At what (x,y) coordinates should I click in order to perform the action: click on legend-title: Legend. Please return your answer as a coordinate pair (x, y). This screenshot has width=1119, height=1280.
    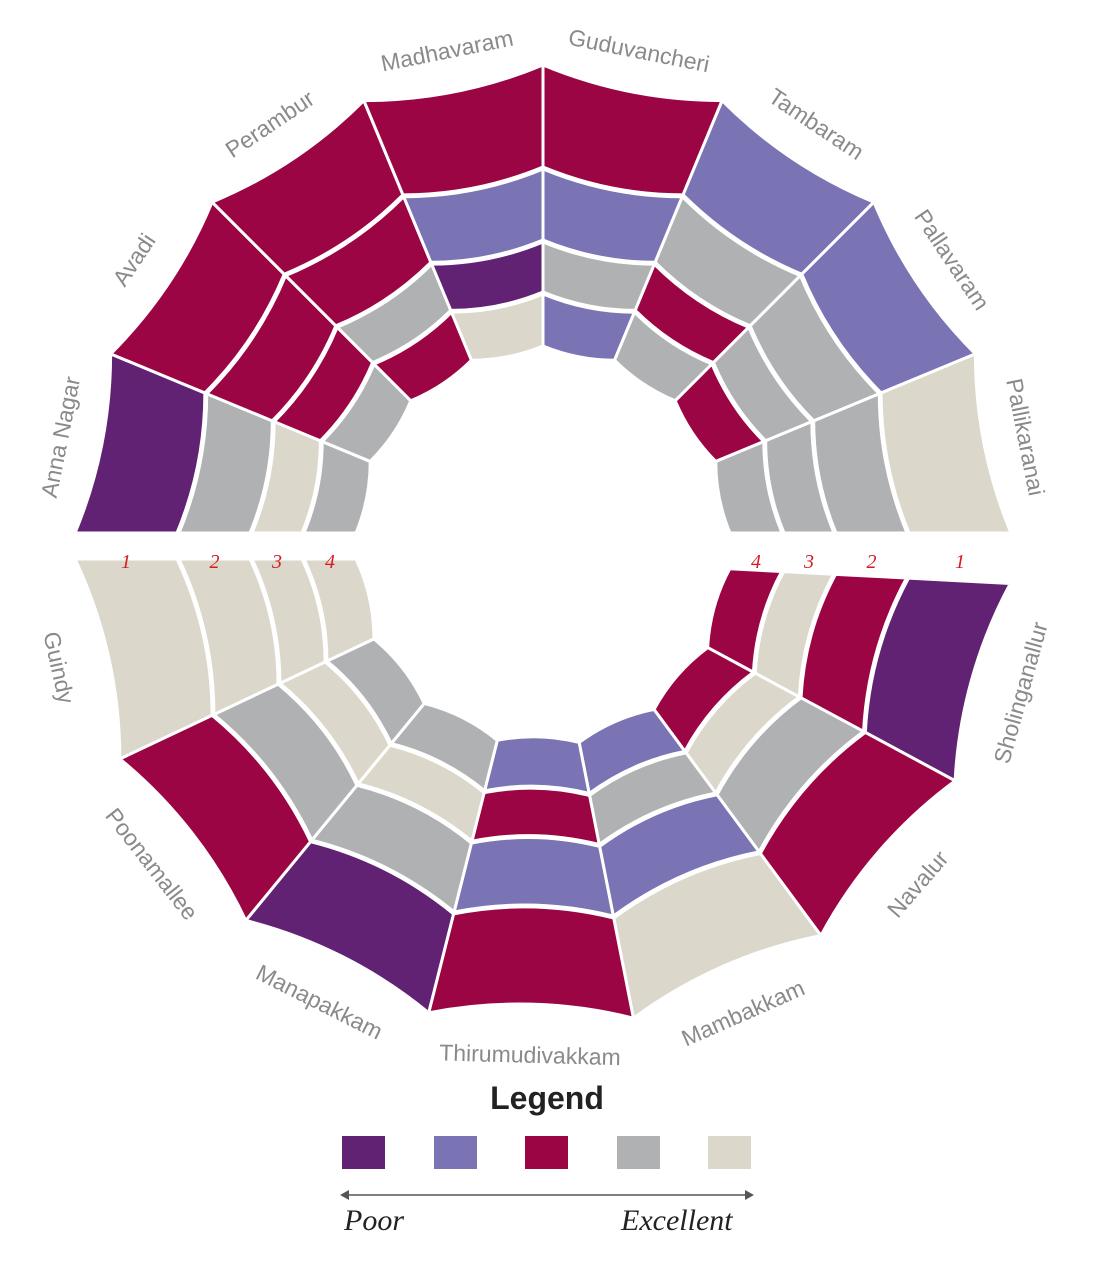
    Looking at the image, I should click on (547, 1098).